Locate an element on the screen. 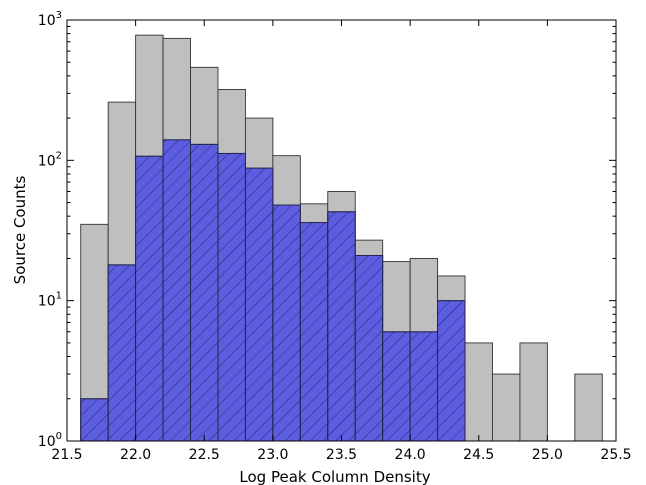 The image size is (646, 485). x-tick-label: 22.0 is located at coordinates (135, 455).